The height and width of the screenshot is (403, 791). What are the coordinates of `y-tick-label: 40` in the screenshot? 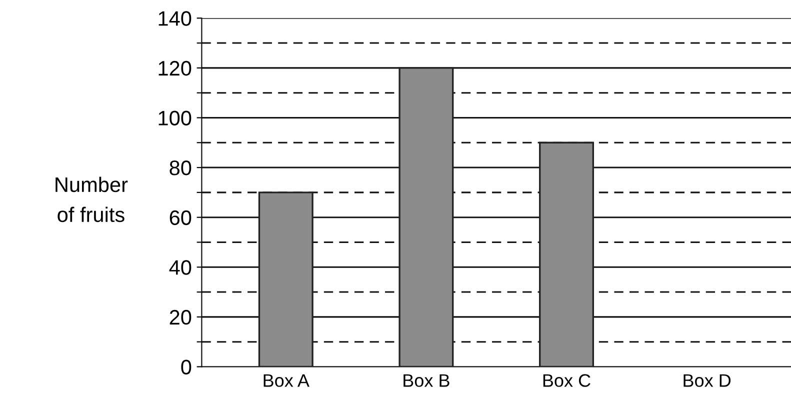 It's located at (180, 267).